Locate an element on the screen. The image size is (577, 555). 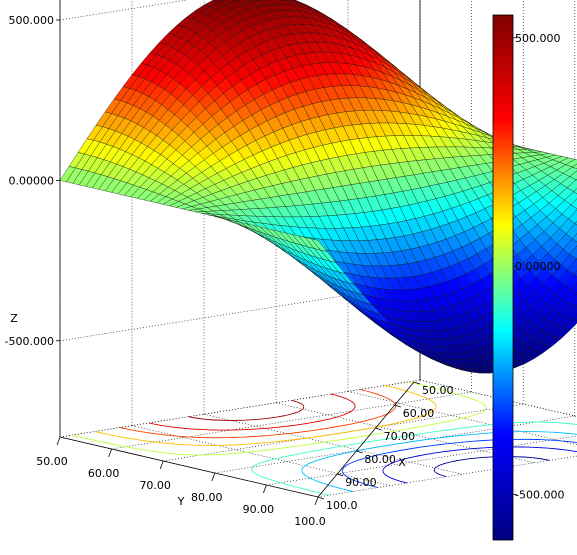
colorbar-label: -500.000 is located at coordinates (539, 494).